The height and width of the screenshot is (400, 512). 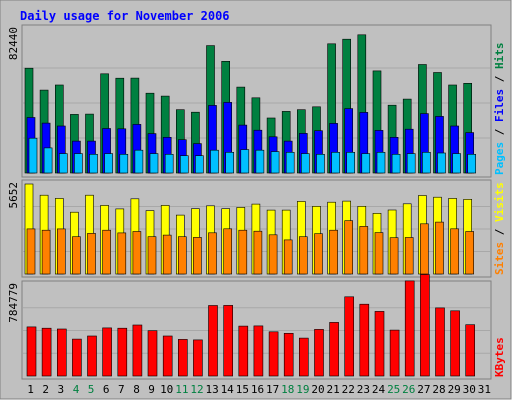 What do you see at coordinates (196, 389) in the screenshot?
I see `x-tick-label-12: 12` at bounding box center [196, 389].